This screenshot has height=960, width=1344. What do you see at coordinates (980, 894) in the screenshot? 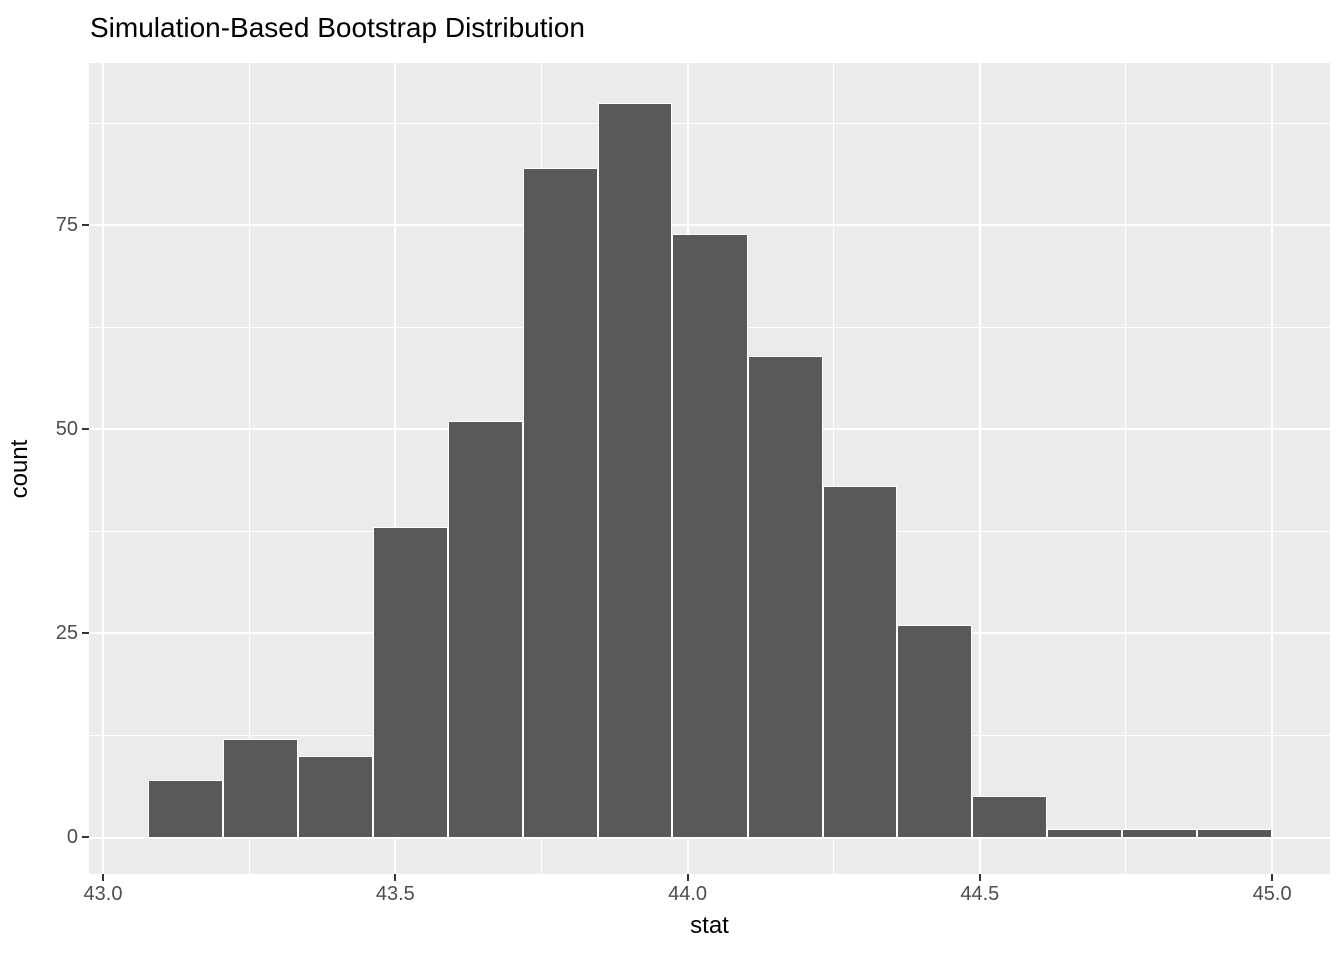
I see `x-tick-label: 44.5` at bounding box center [980, 894].